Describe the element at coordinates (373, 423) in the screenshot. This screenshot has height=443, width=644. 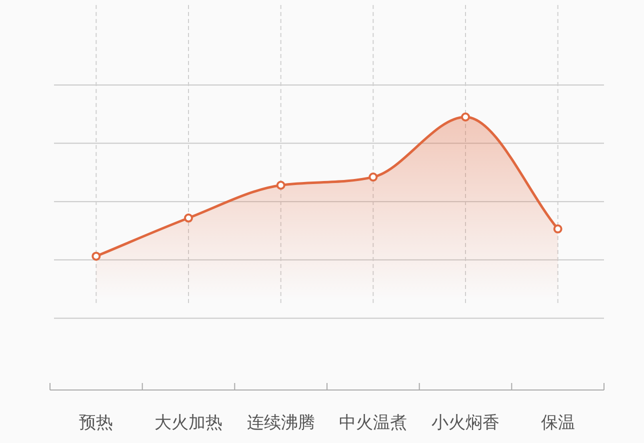
I see `x-tick-label: 中火温煮` at that location.